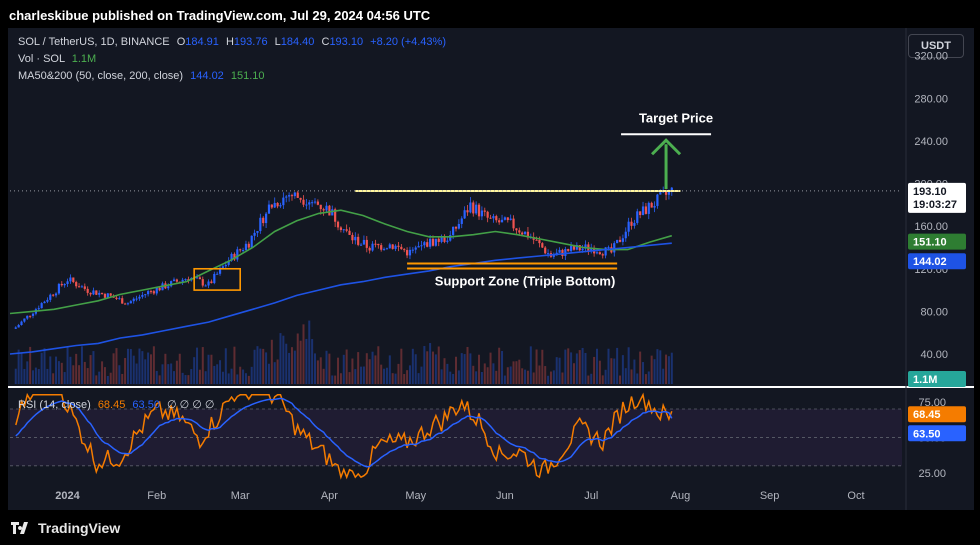 This screenshot has width=980, height=545. Describe the element at coordinates (84, 59) in the screenshot. I see `volume-value: 1.1M` at that location.